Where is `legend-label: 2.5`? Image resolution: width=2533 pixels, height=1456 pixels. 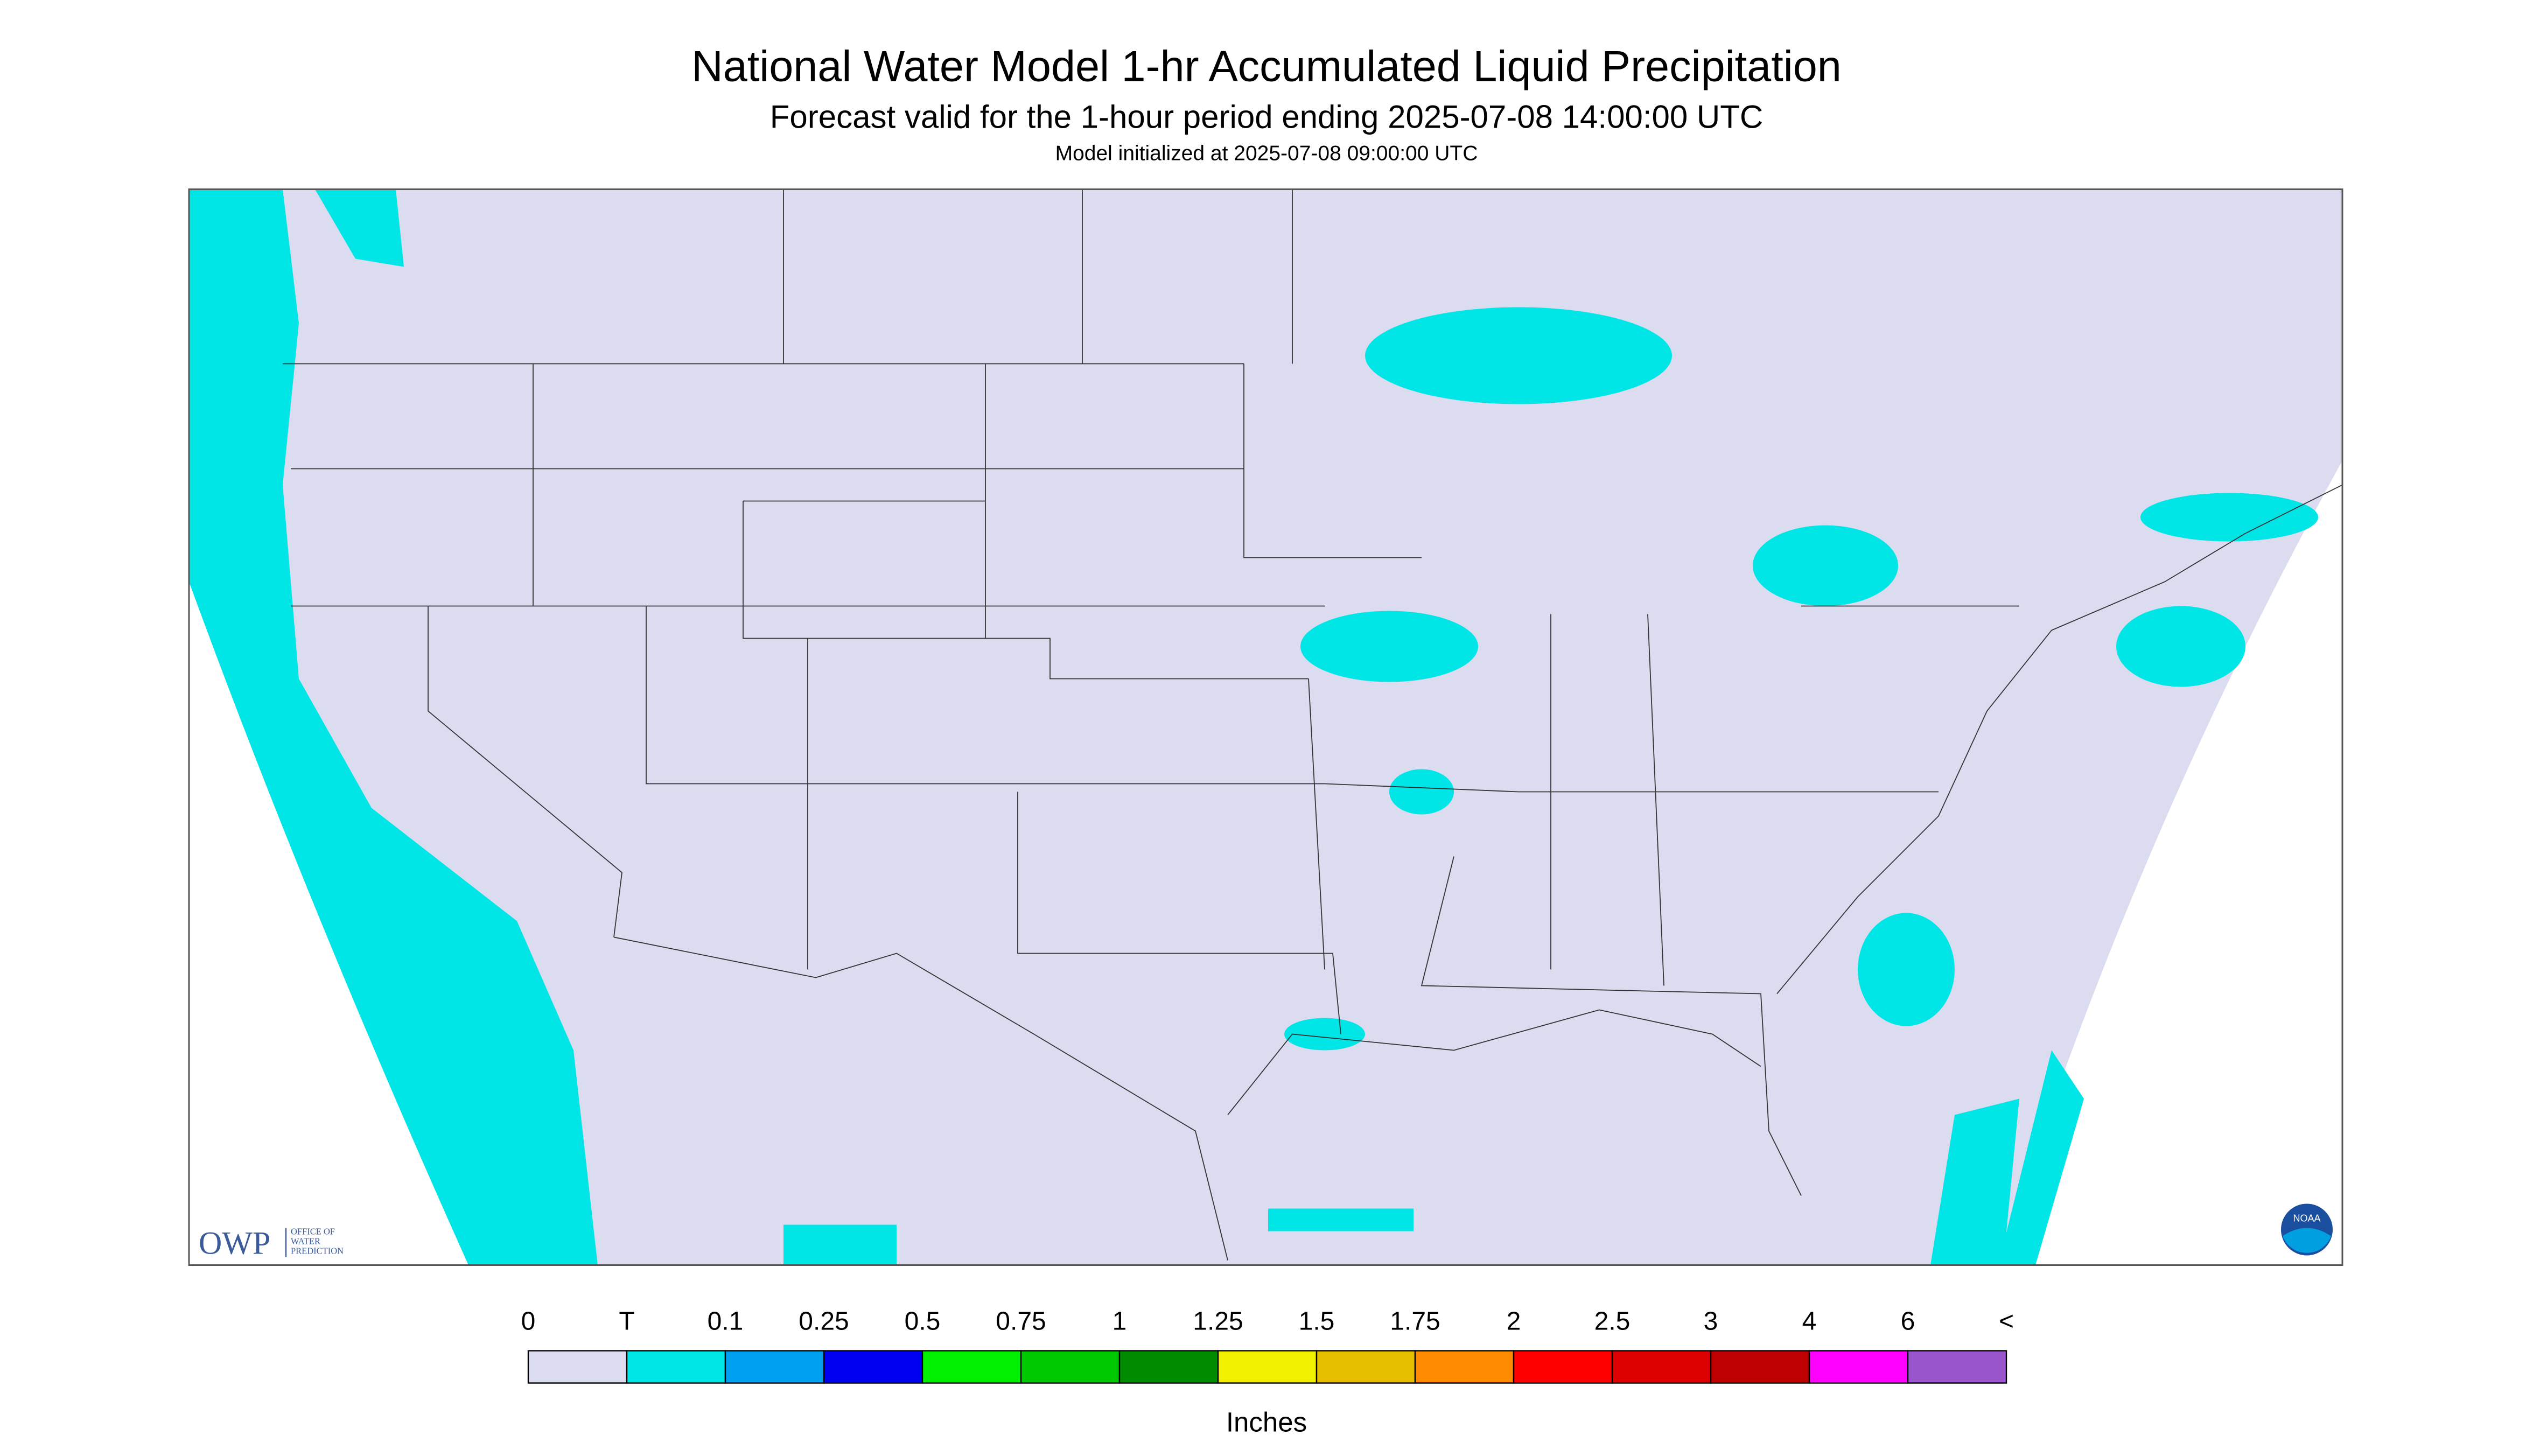
legend-label: 2.5 is located at coordinates (1612, 1321).